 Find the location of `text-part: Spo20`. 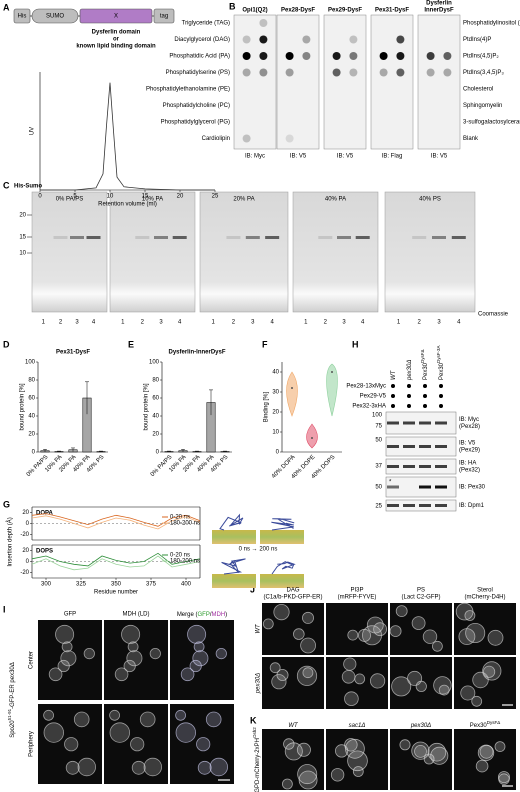

text-part: Spo20 is located at coordinates (13, 729).